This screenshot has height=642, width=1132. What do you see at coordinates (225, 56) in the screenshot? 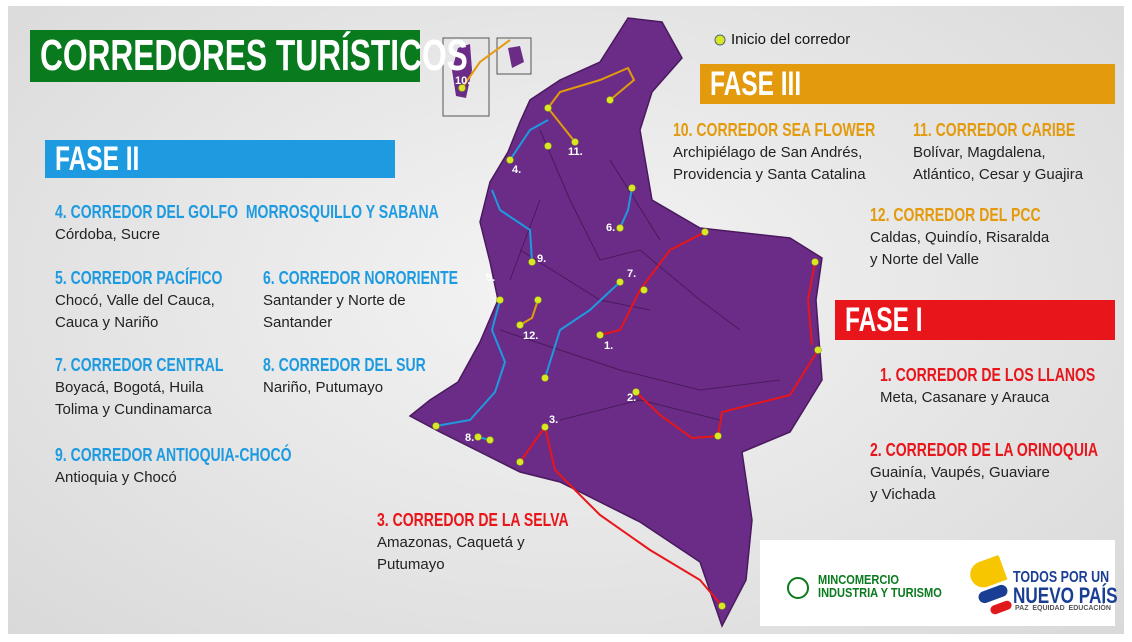
I see `title-box` at bounding box center [225, 56].